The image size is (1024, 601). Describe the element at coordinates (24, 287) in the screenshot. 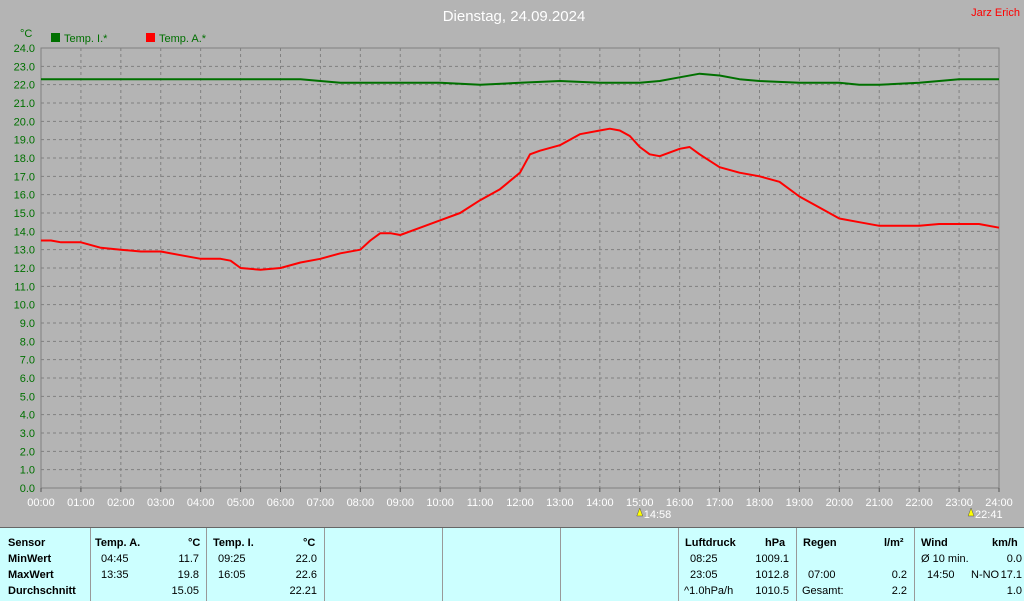

I see `y-tick-label: 11.0` at that location.